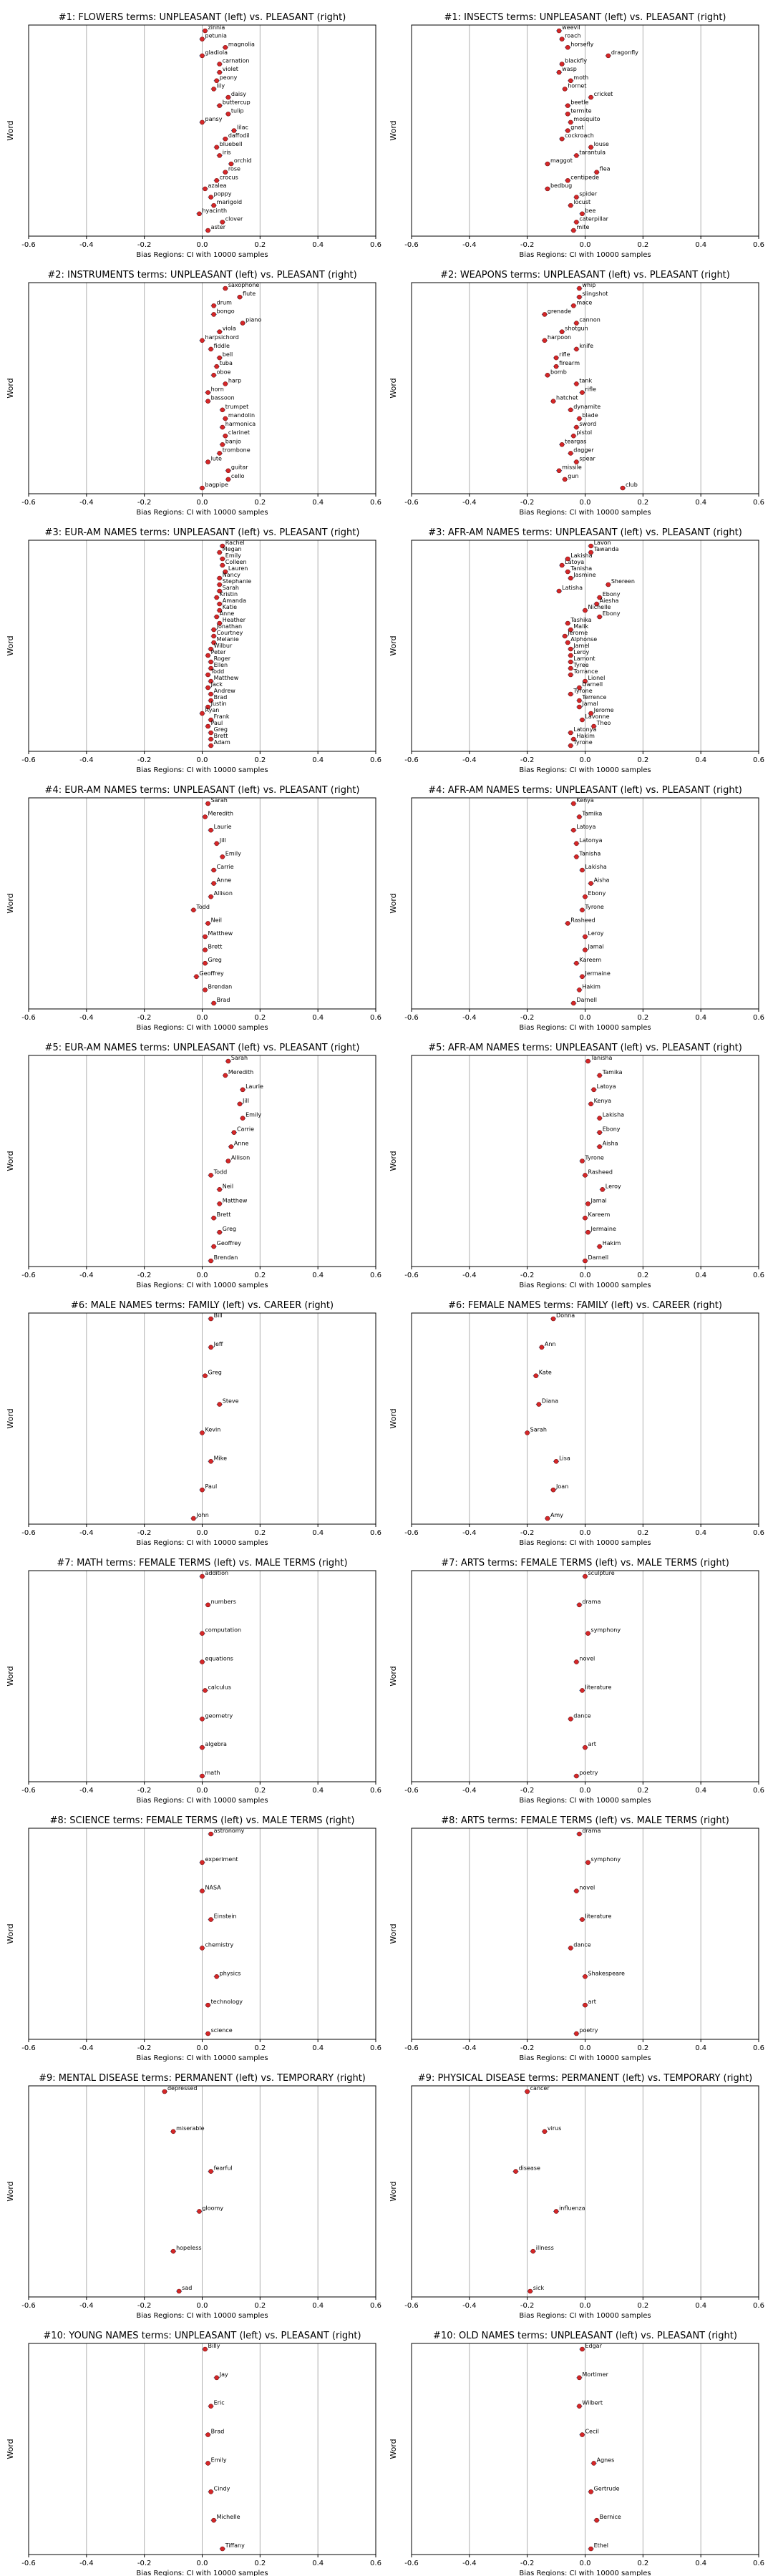 The height and width of the screenshot is (2576, 773). I want to click on word-label: Jerome, so click(577, 633).